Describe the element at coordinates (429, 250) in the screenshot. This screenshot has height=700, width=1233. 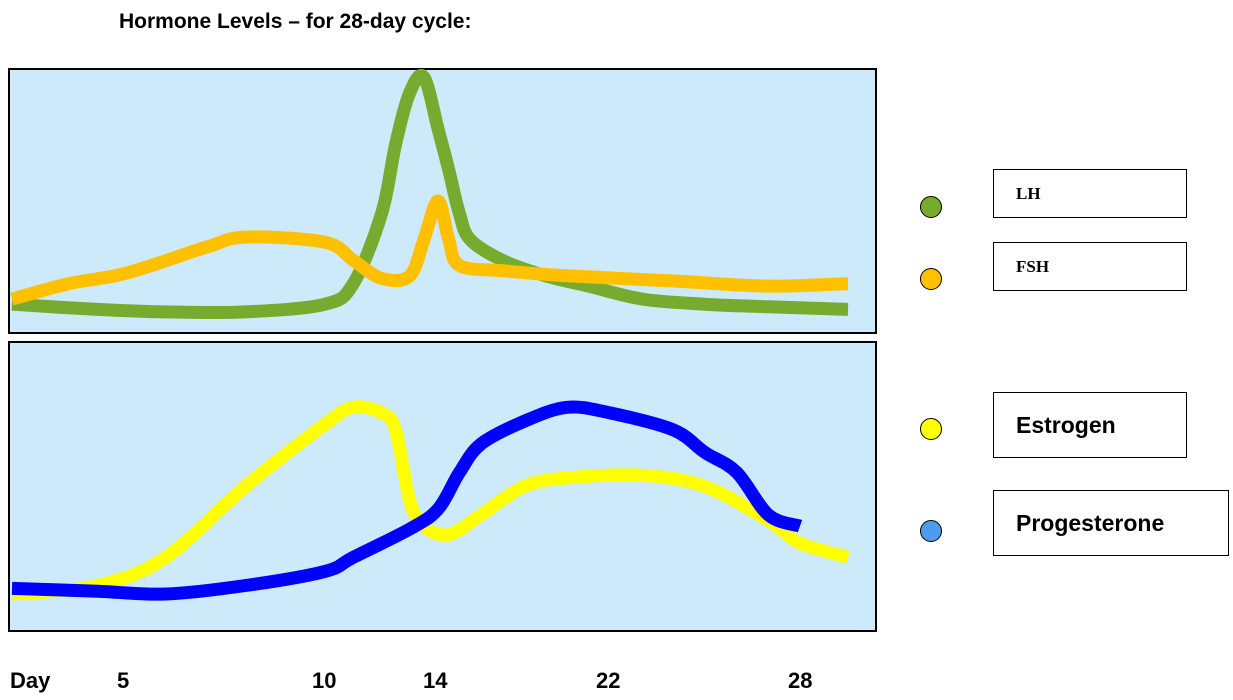
I see `series-line-fsh` at that location.